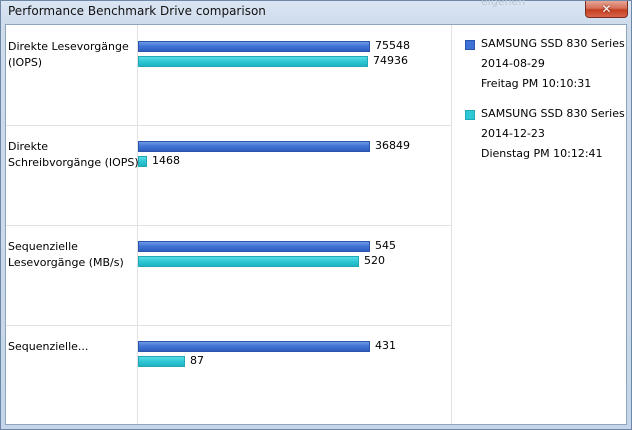  Describe the element at coordinates (542, 153) in the screenshot. I see `legend-time: Dienstag PM 10:12:41` at that location.